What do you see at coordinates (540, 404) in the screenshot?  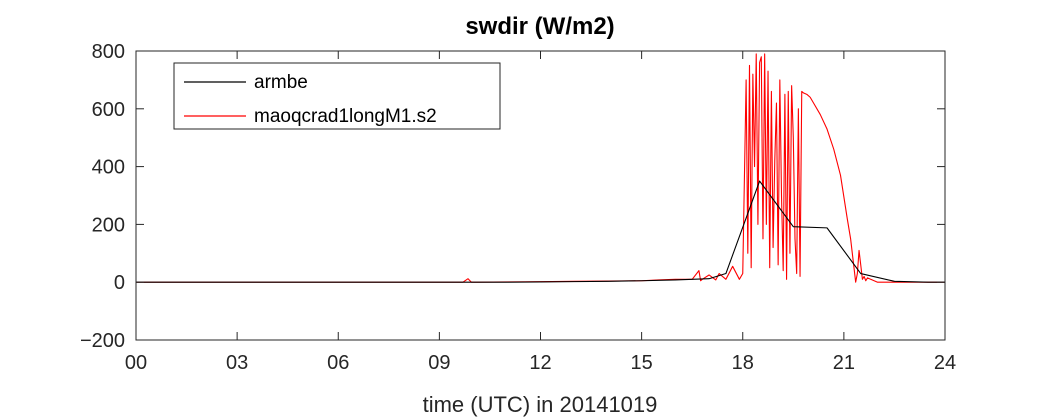 I see `x-axis-title: time (UTC) in 20141019` at bounding box center [540, 404].